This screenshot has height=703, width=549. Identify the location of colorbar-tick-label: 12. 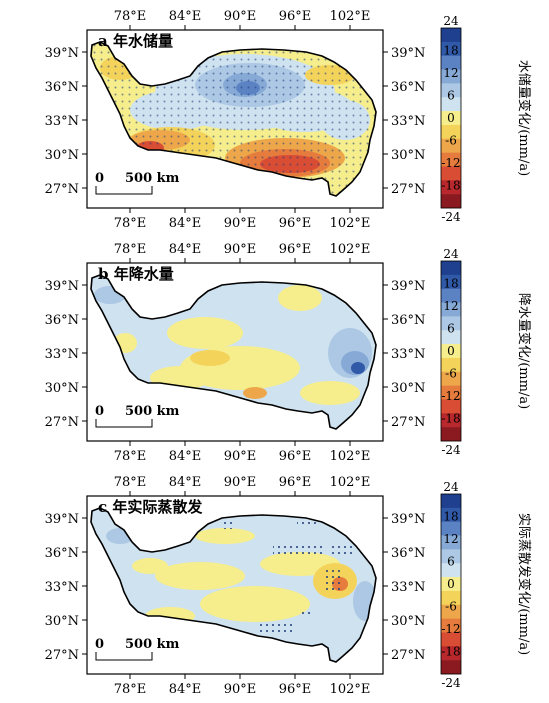
(450, 539).